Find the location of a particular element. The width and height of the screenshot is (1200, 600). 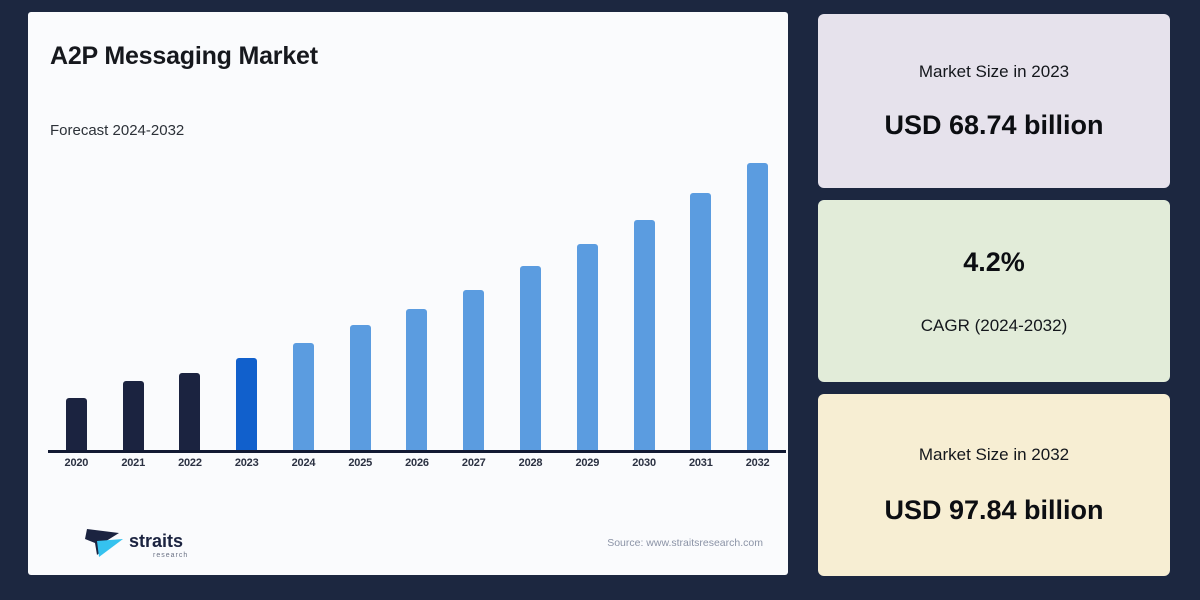

page-title: A2P Messaging Market is located at coordinates (184, 56).